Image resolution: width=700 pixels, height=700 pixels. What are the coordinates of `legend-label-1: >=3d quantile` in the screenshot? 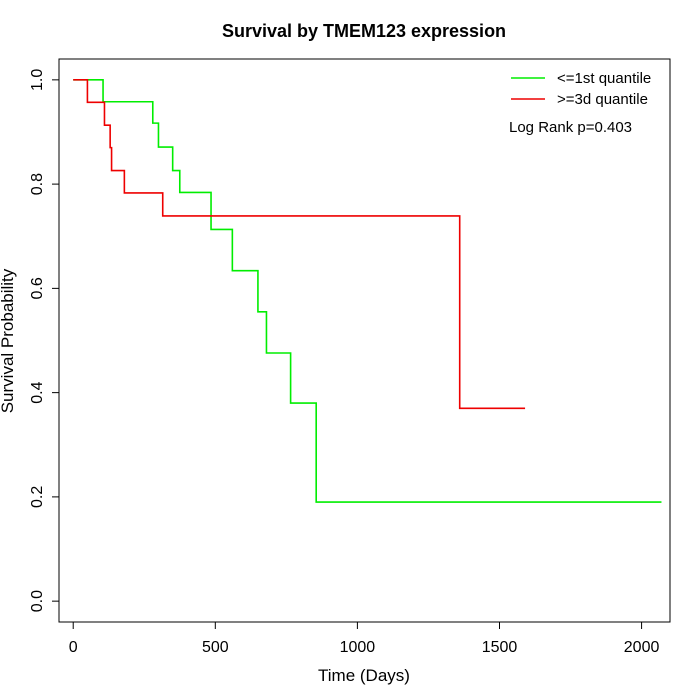 It's located at (602, 99).